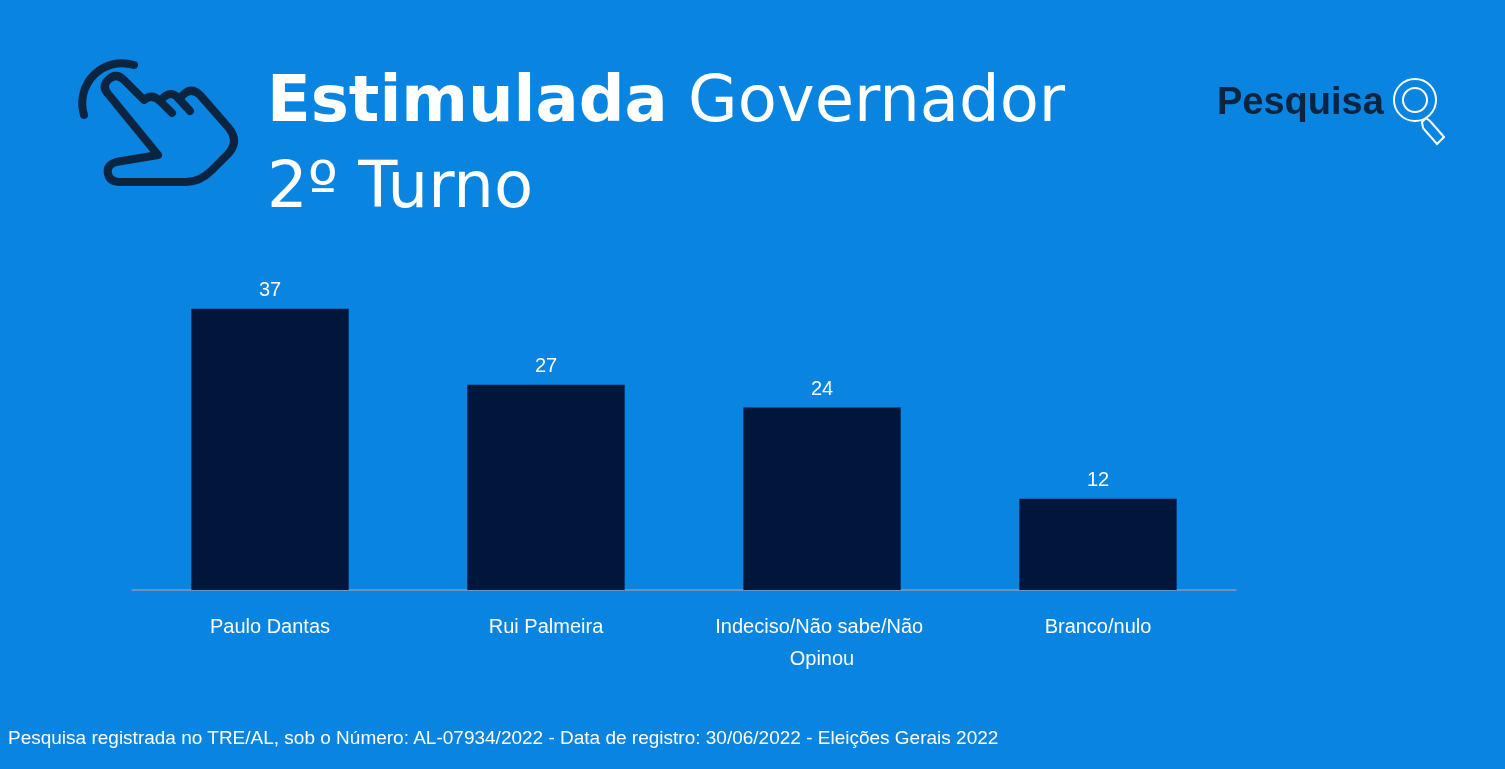  Describe the element at coordinates (1098, 478) in the screenshot. I see `data-label: 12` at that location.